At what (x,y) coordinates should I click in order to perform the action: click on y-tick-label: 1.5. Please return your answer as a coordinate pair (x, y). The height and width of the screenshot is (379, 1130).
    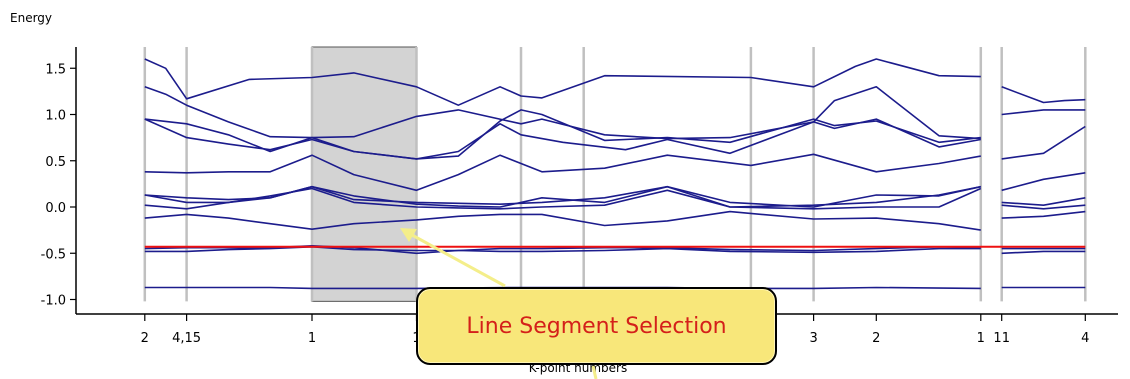
    Looking at the image, I should click on (55, 69).